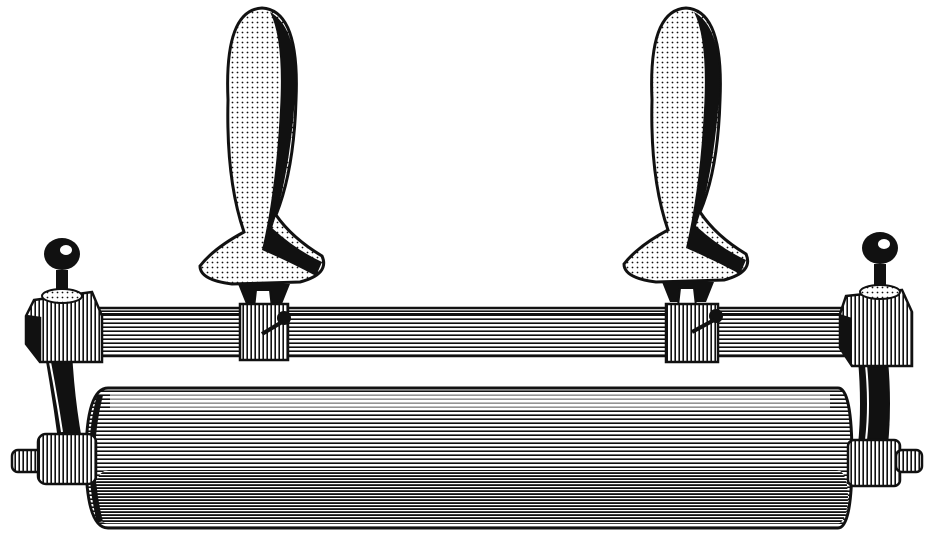 The image size is (928, 538). What do you see at coordinates (264, 332) in the screenshot?
I see `left-handle-clamp` at bounding box center [264, 332].